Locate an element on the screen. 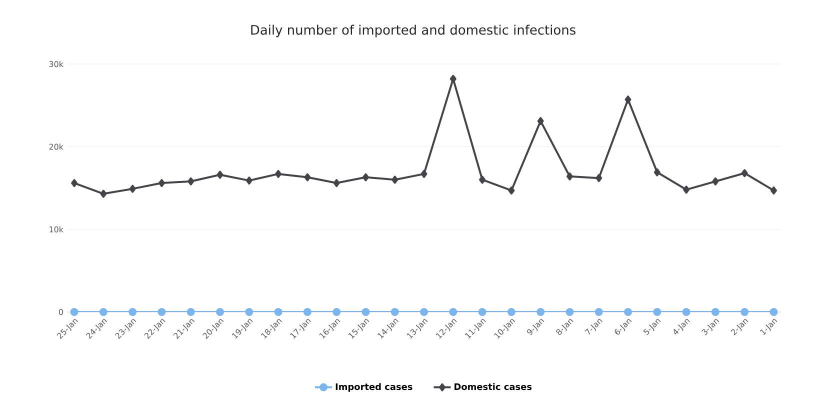  legend-label: Imported cases is located at coordinates (374, 387).